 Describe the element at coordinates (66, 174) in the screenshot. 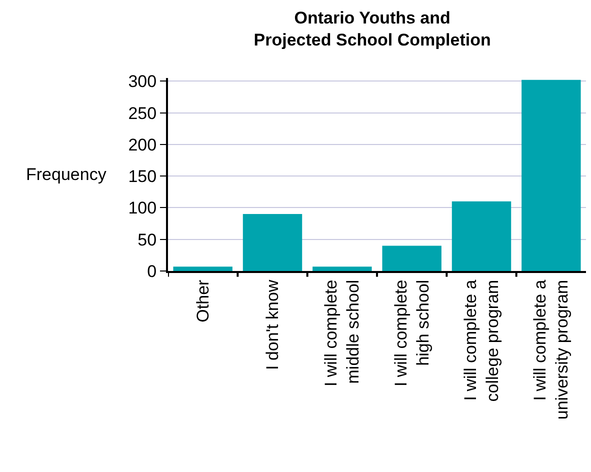

I see `y-axis-title: Frequency` at that location.